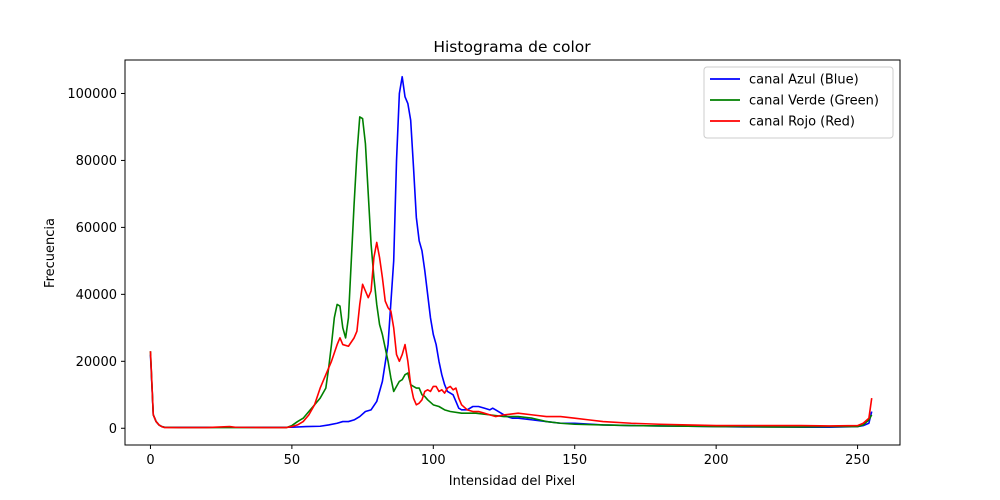 This screenshot has width=1000, height=500. I want to click on x-tick-label: 0, so click(150, 460).